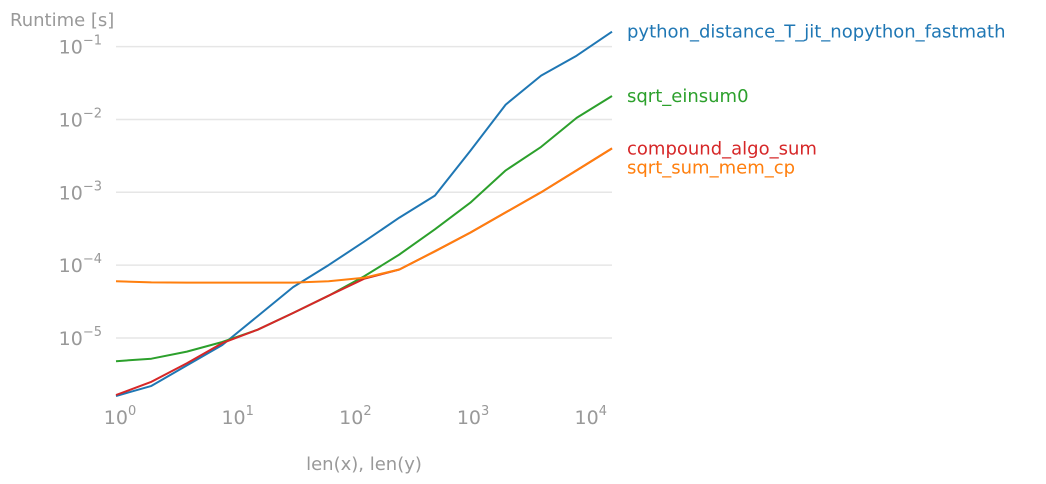 This screenshot has width=1046, height=484. What do you see at coordinates (80, 46) in the screenshot?
I see `y-tick-label: 10⁻¹` at bounding box center [80, 46].